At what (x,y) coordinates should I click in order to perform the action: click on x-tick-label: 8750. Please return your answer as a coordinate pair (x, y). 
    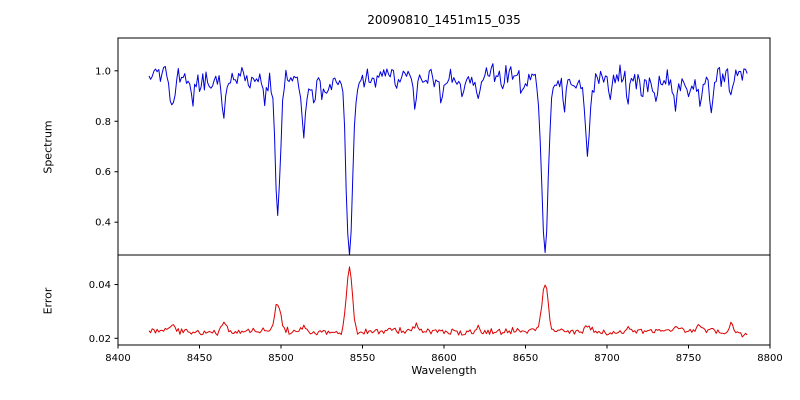
    Looking at the image, I should click on (688, 358).